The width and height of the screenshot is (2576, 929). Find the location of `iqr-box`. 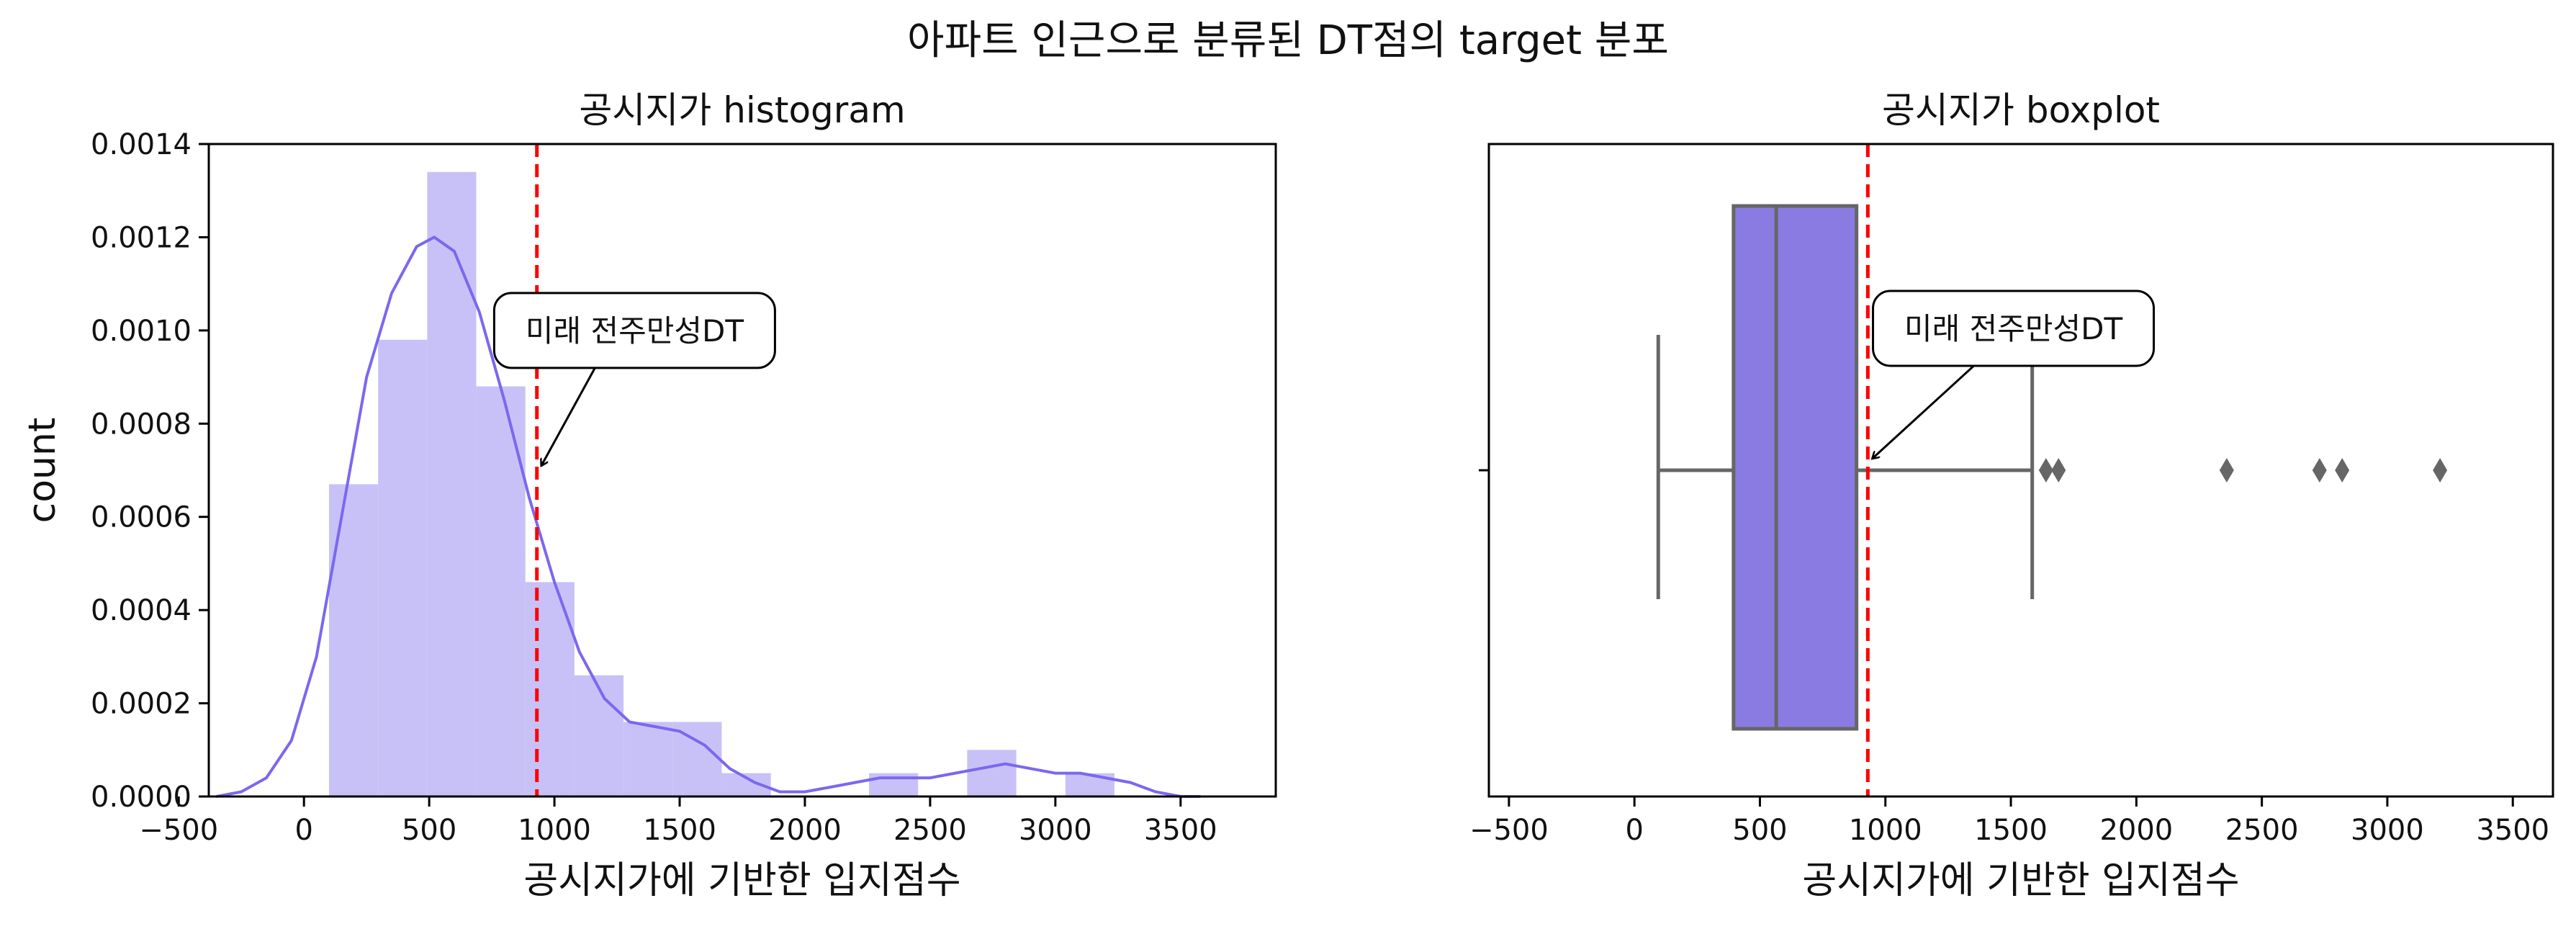

iqr-box is located at coordinates (1795, 467).